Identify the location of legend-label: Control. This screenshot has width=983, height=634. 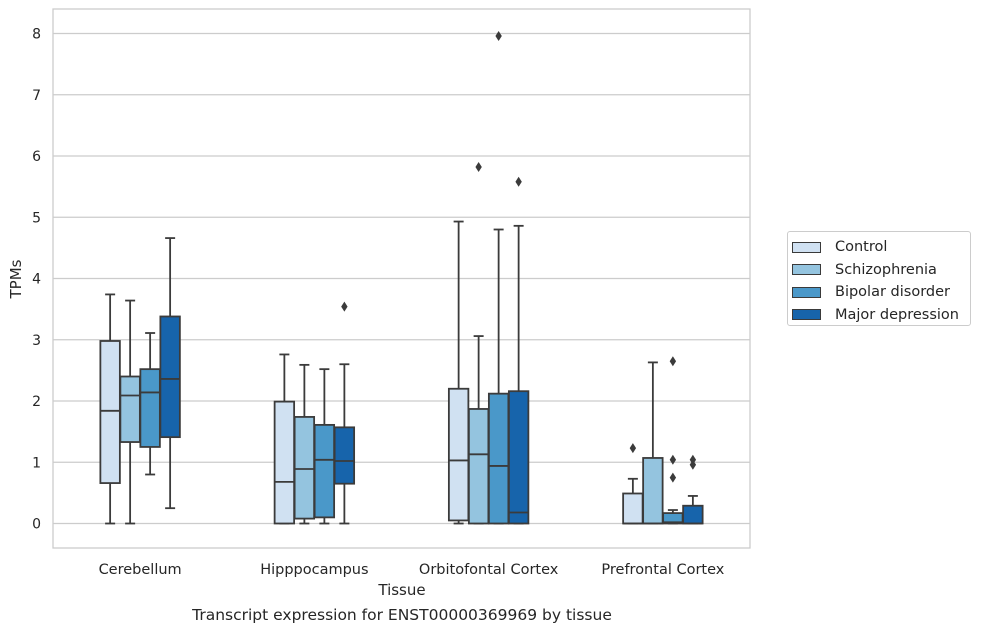
(861, 247).